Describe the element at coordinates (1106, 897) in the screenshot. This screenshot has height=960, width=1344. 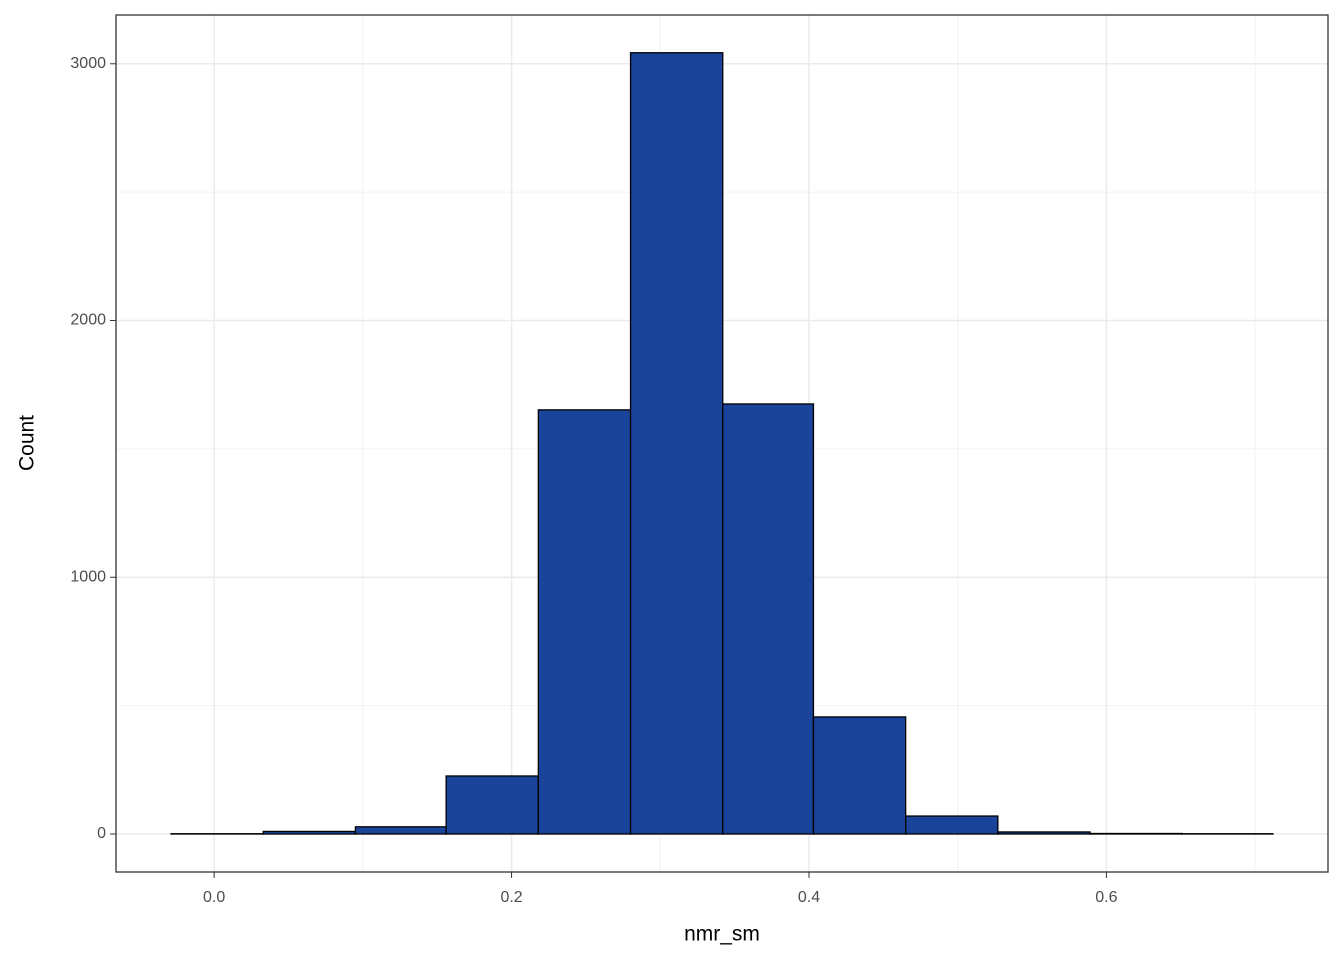
I see `x-tick-label: 0.6` at that location.